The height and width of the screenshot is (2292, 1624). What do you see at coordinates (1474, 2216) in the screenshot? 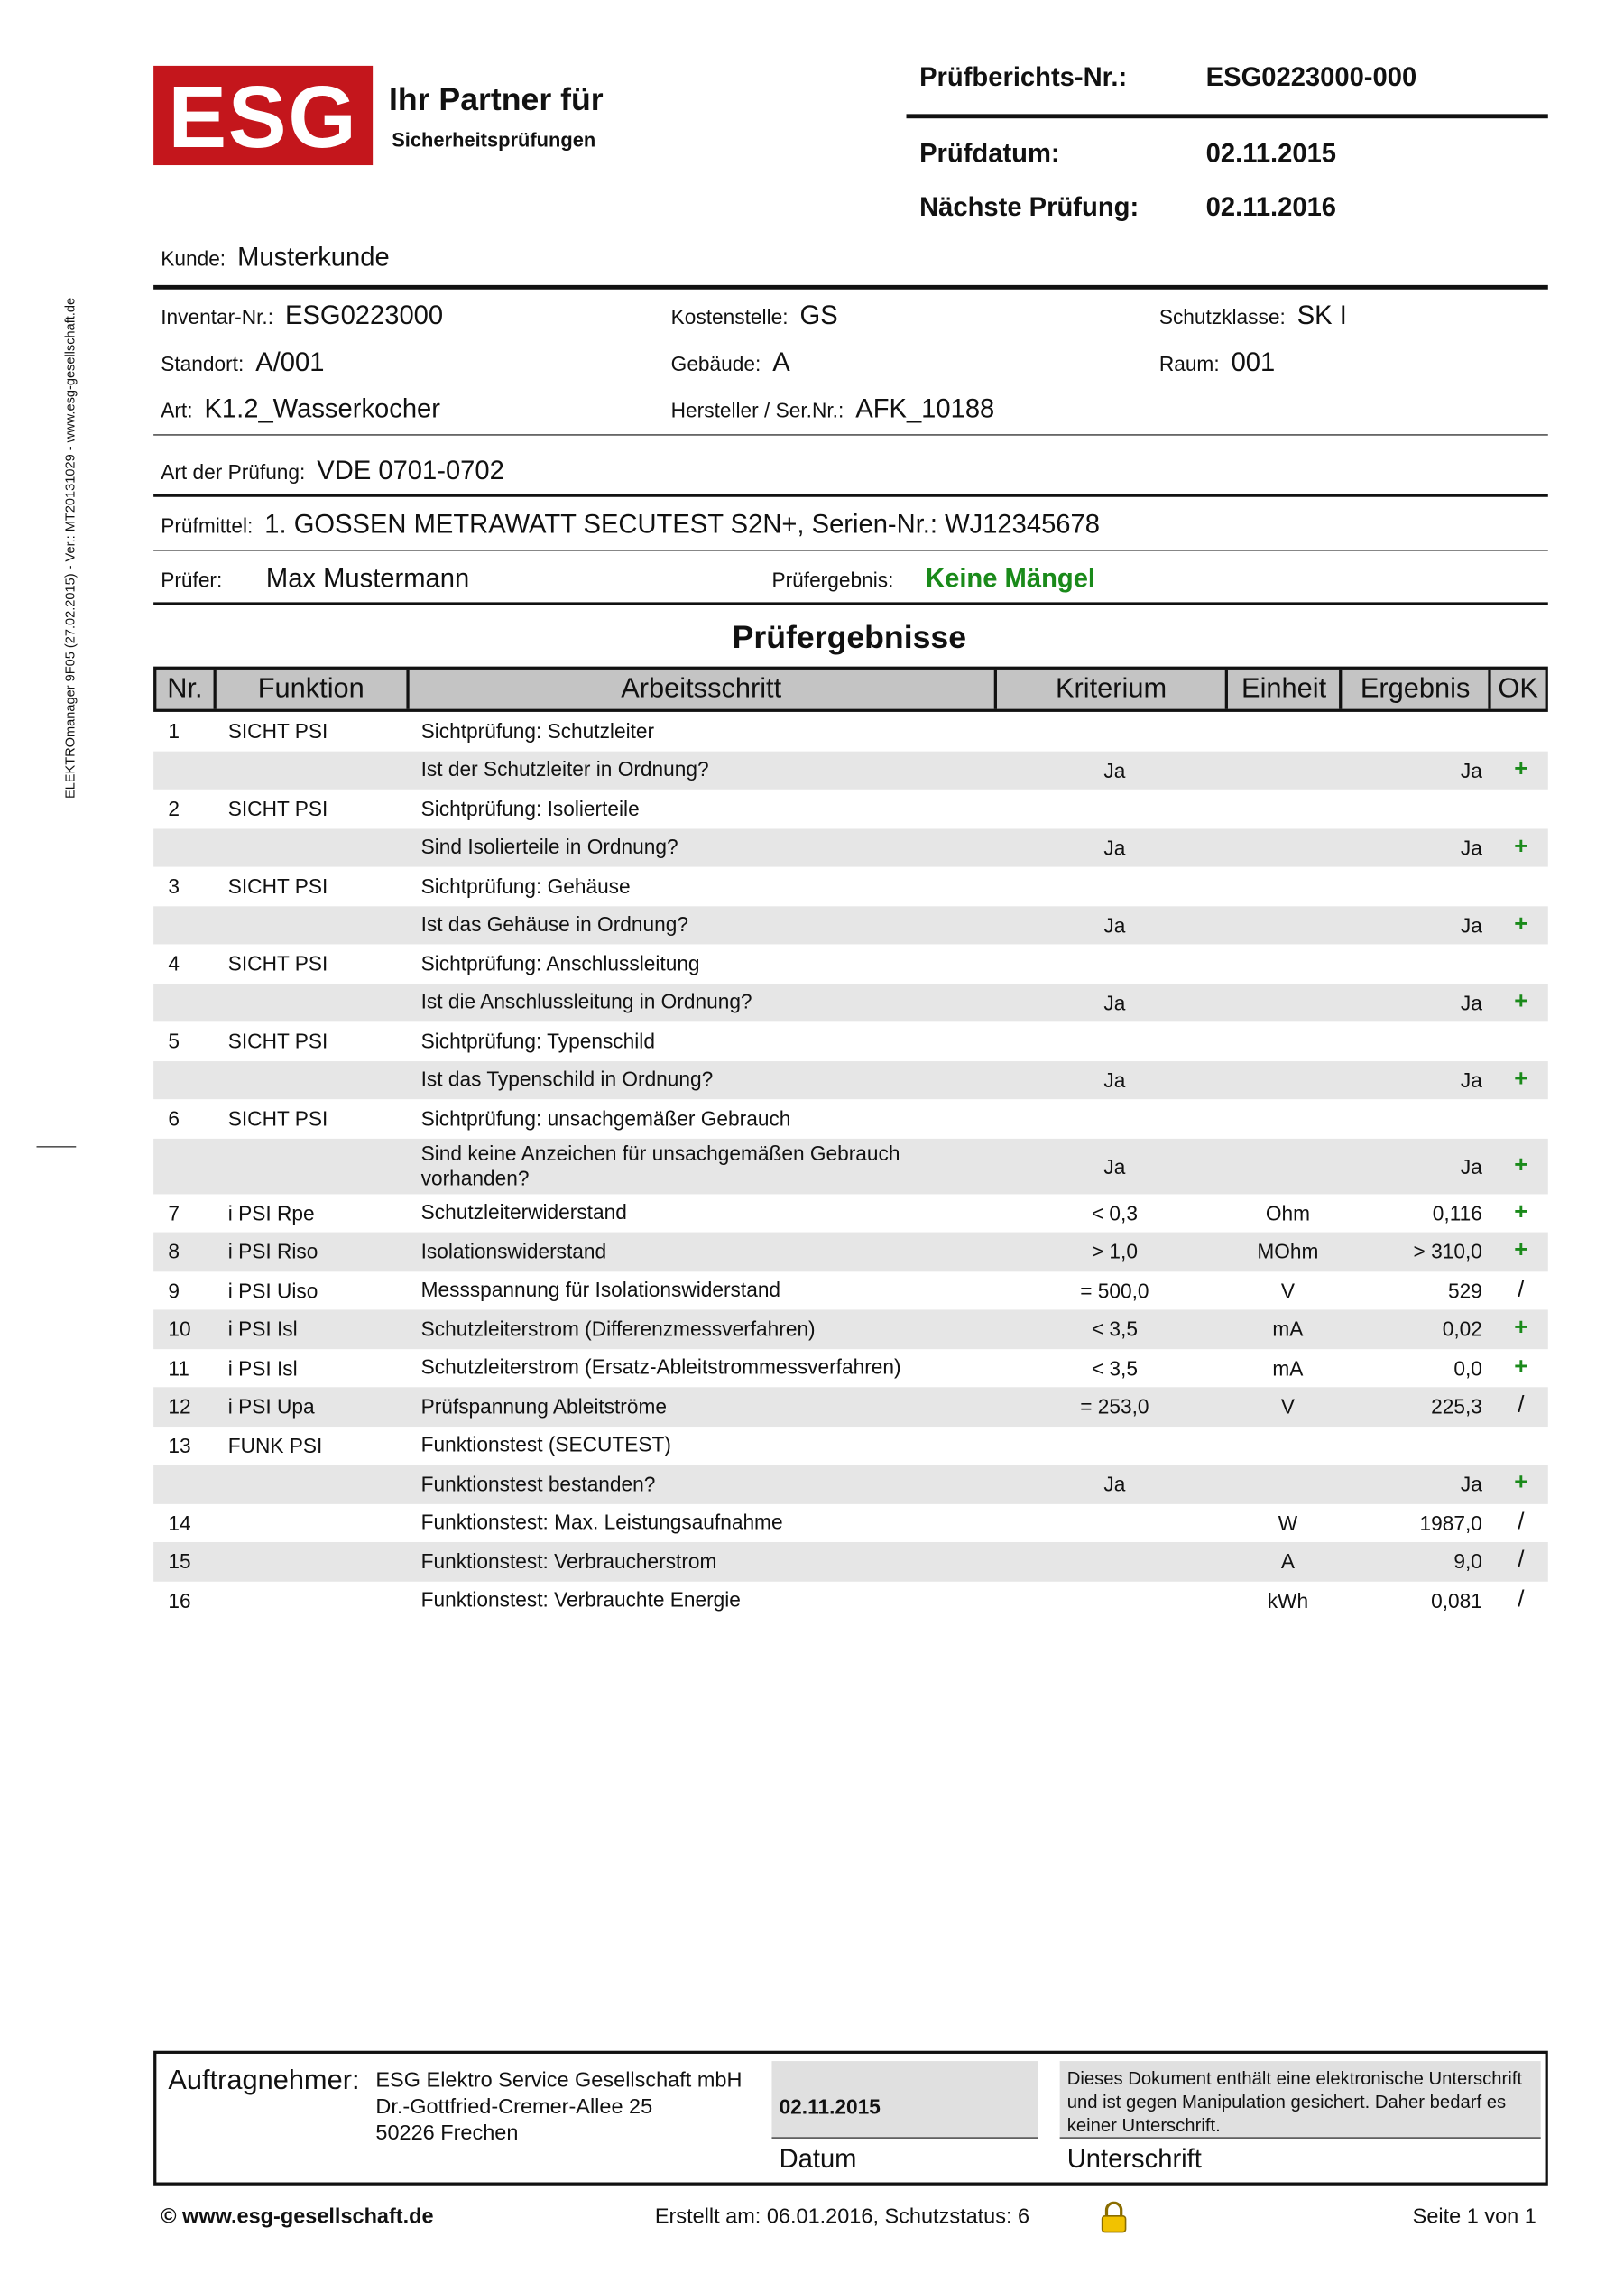
I see `page-number: Seite 1 von 1` at bounding box center [1474, 2216].